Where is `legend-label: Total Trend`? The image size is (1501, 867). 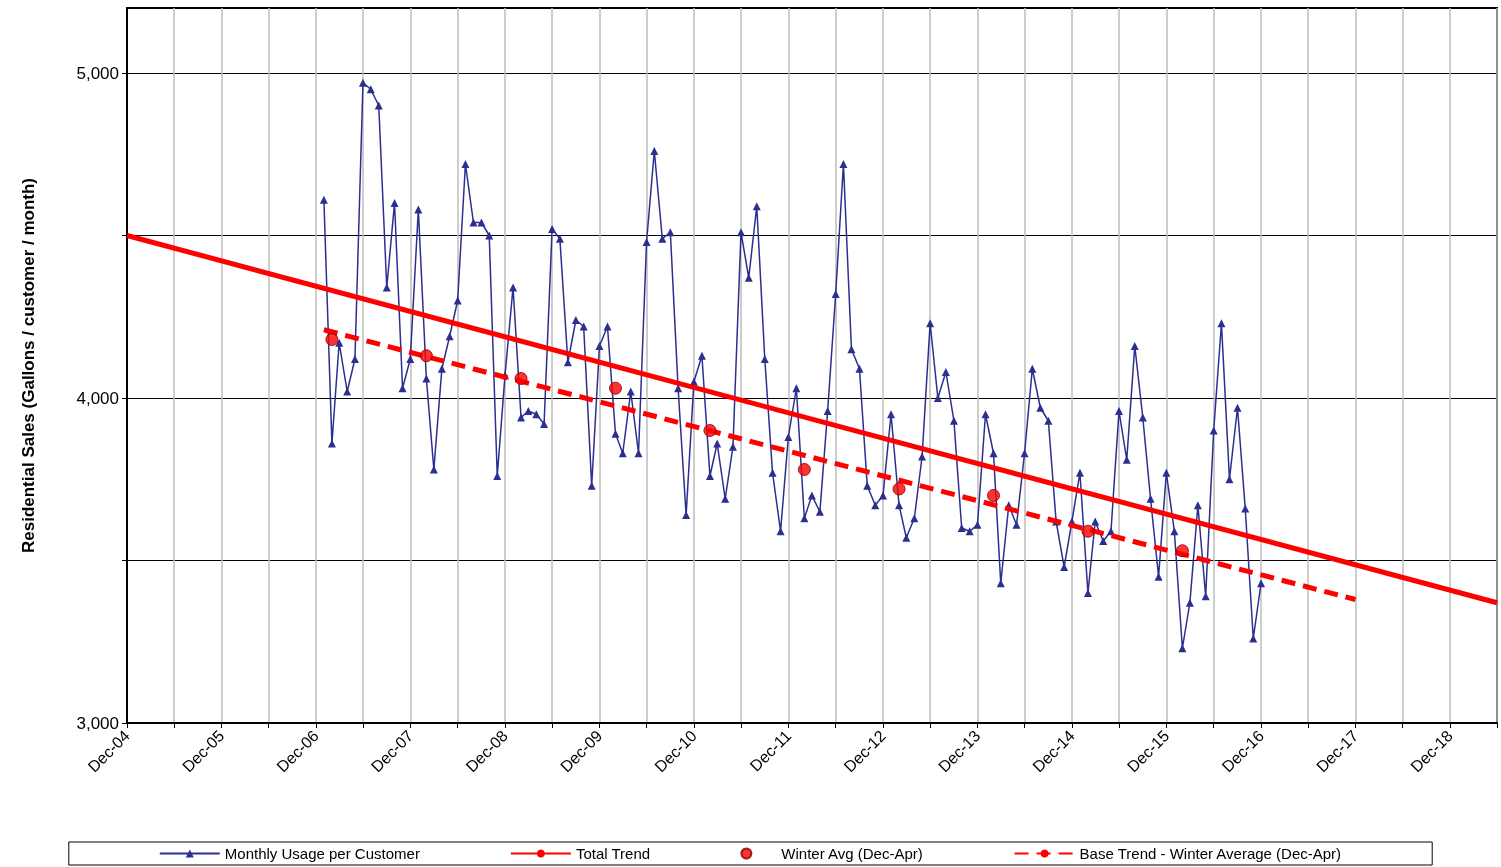 legend-label: Total Trend is located at coordinates (613, 853).